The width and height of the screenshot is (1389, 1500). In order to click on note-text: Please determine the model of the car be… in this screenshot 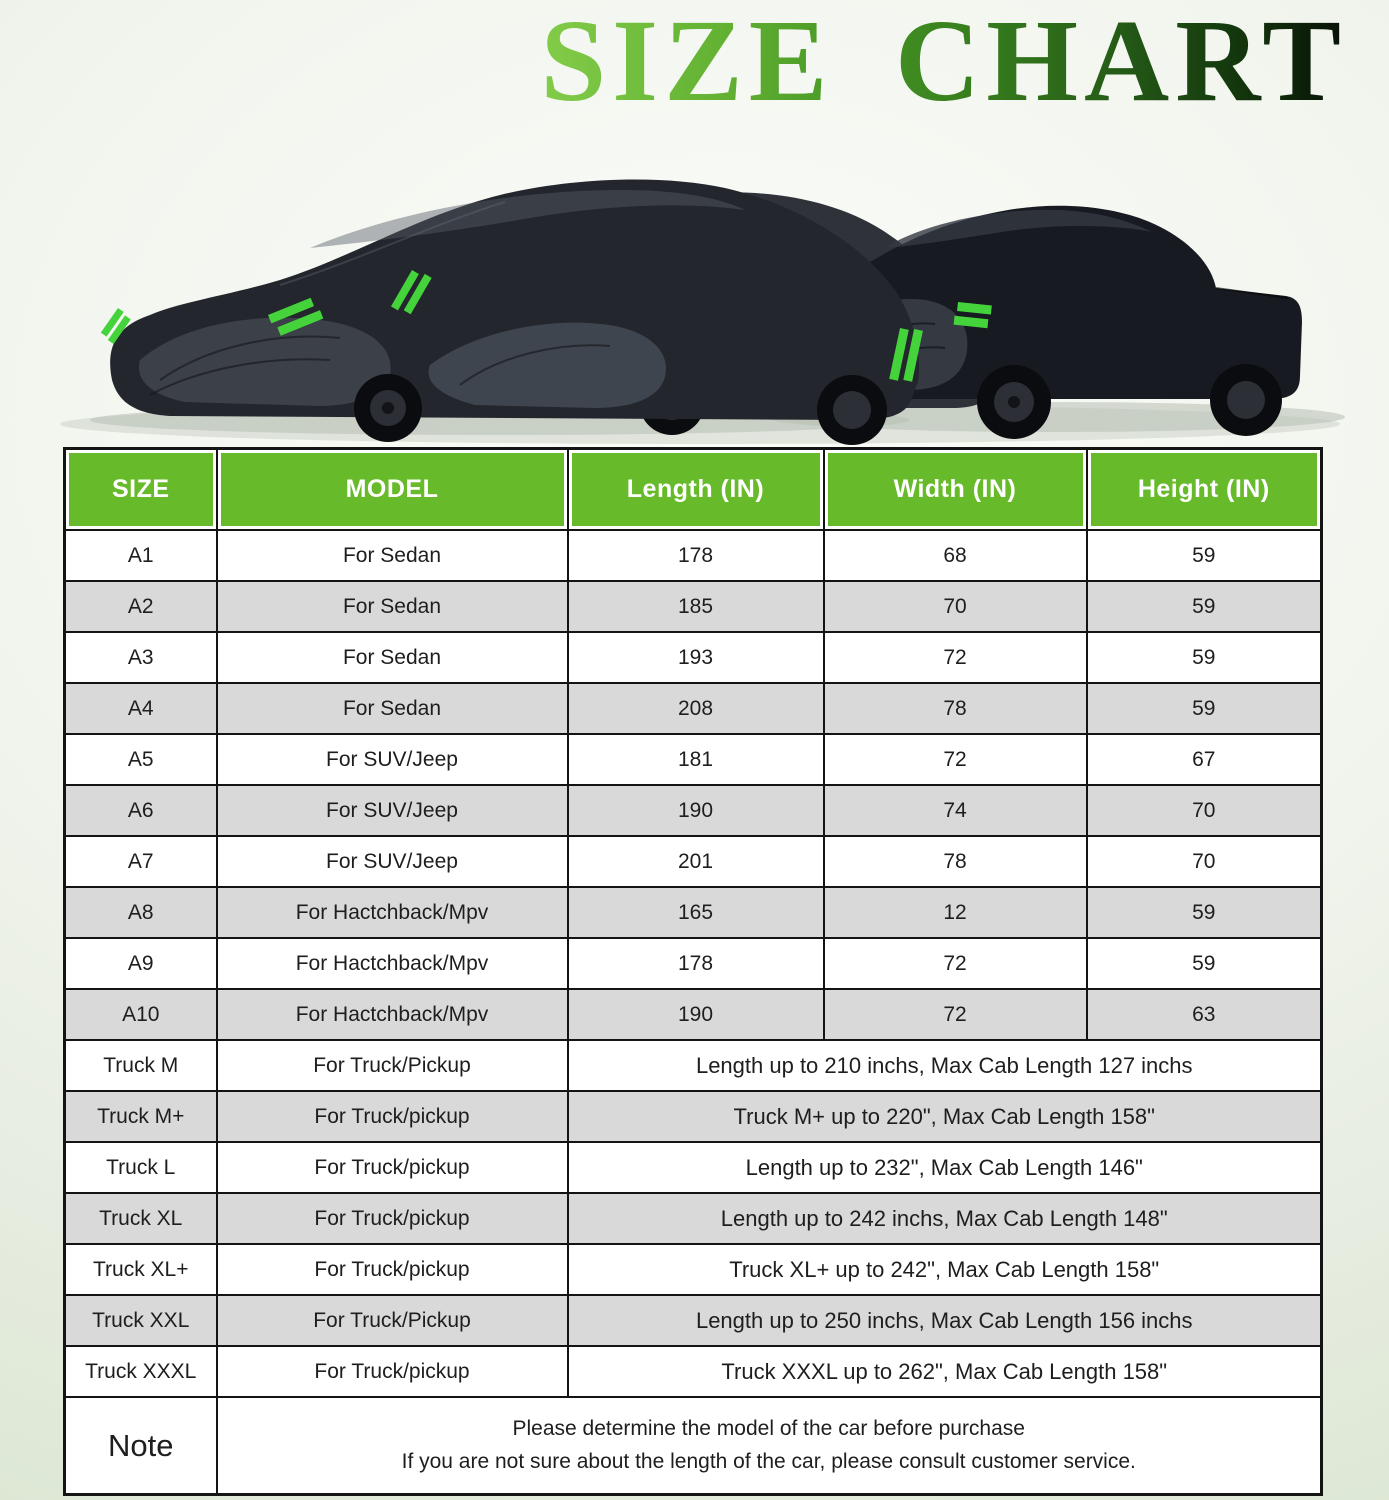, I will do `click(769, 1446)`.